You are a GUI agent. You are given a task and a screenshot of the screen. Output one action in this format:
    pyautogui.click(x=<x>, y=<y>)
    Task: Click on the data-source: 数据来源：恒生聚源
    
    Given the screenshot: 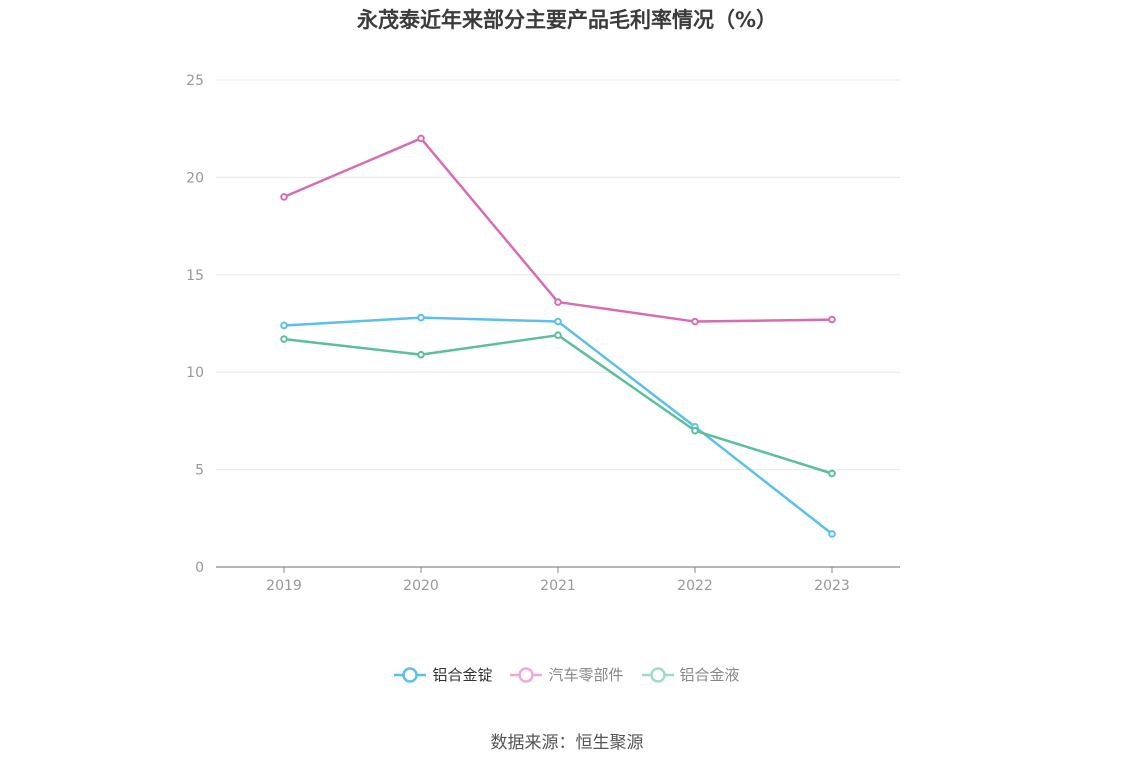 What is the action you would take?
    pyautogui.click(x=567, y=743)
    